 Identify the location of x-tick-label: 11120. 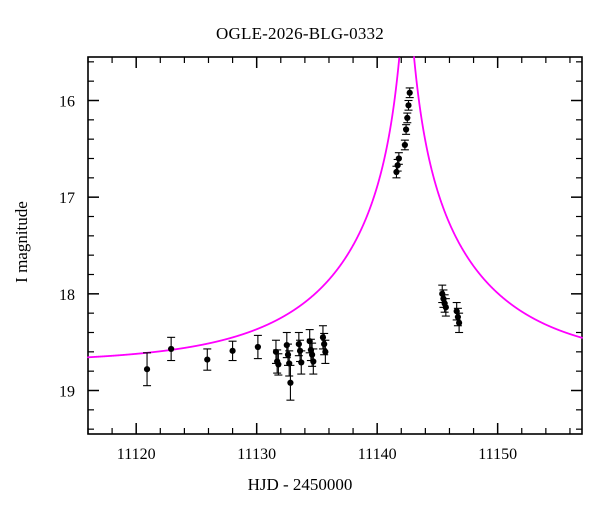
(136, 454).